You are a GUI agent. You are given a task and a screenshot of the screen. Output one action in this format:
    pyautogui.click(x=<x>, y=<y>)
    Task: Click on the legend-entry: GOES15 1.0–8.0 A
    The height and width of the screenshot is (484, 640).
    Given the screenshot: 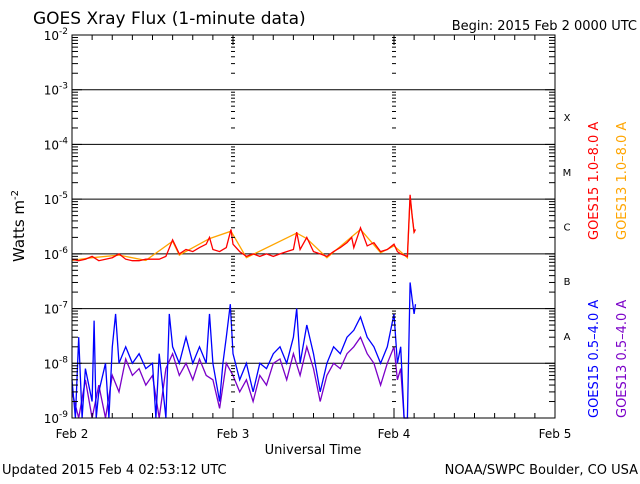 What is the action you would take?
    pyautogui.click(x=594, y=181)
    